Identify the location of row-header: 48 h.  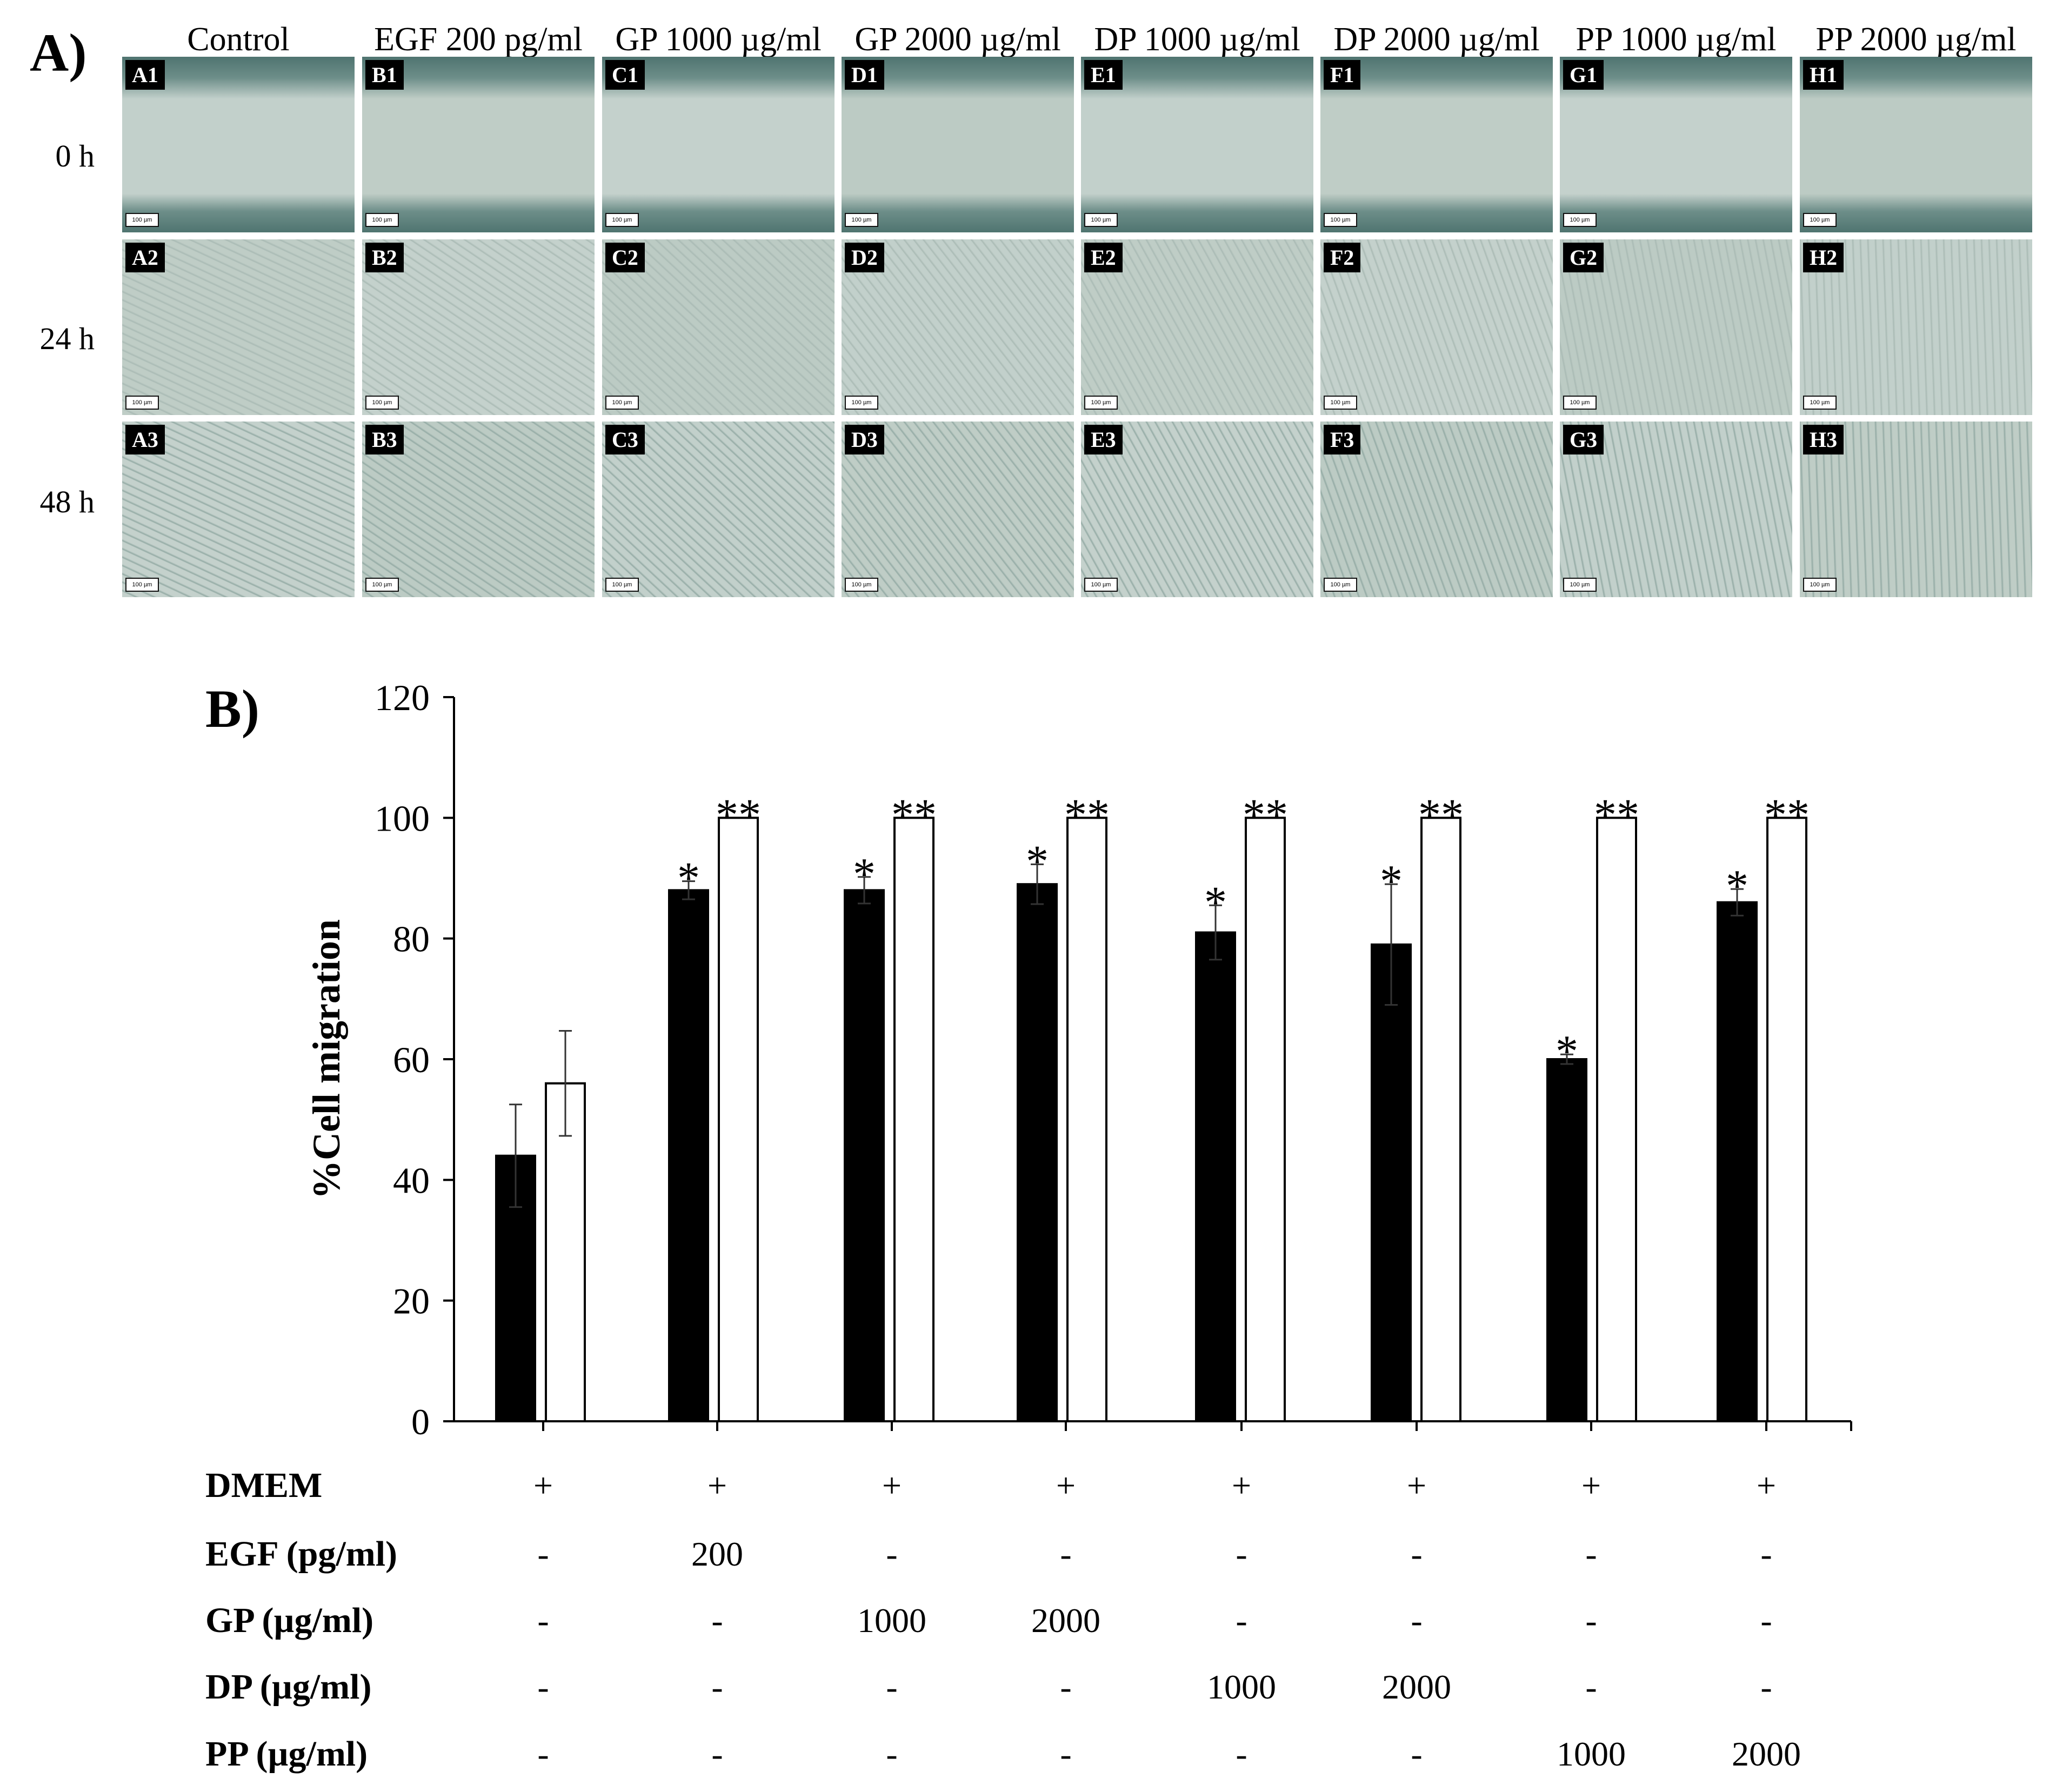
(67, 501).